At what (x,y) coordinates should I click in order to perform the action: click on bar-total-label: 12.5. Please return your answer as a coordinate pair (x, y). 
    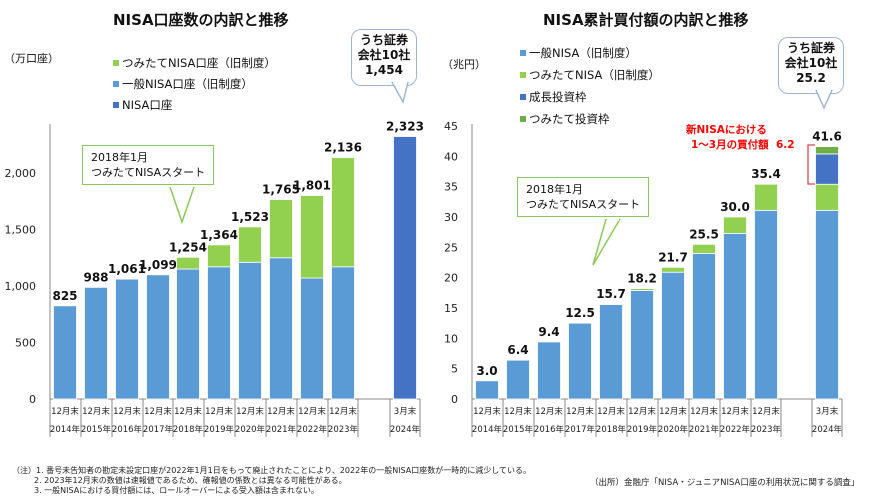
    Looking at the image, I should click on (580, 313).